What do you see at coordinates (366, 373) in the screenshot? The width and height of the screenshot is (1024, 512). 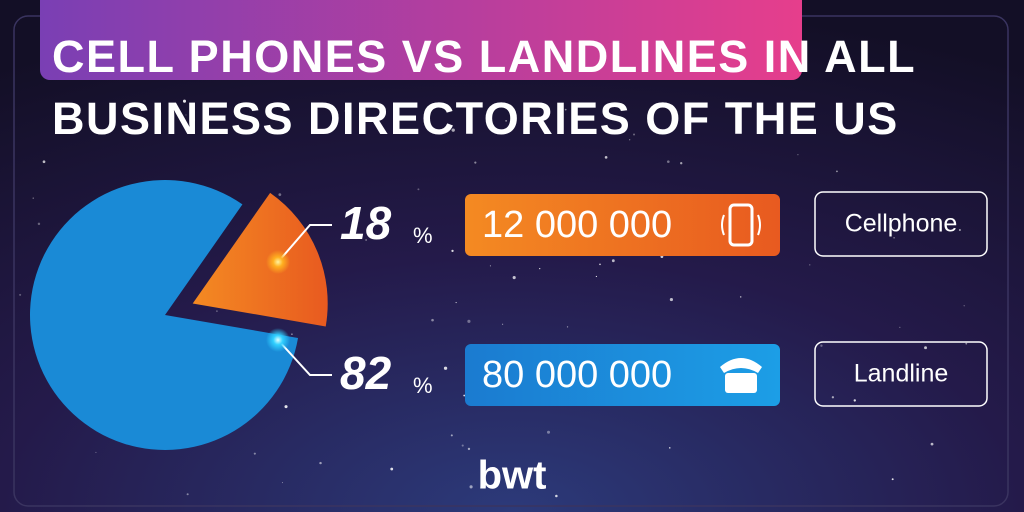 I see `value-label: 82` at bounding box center [366, 373].